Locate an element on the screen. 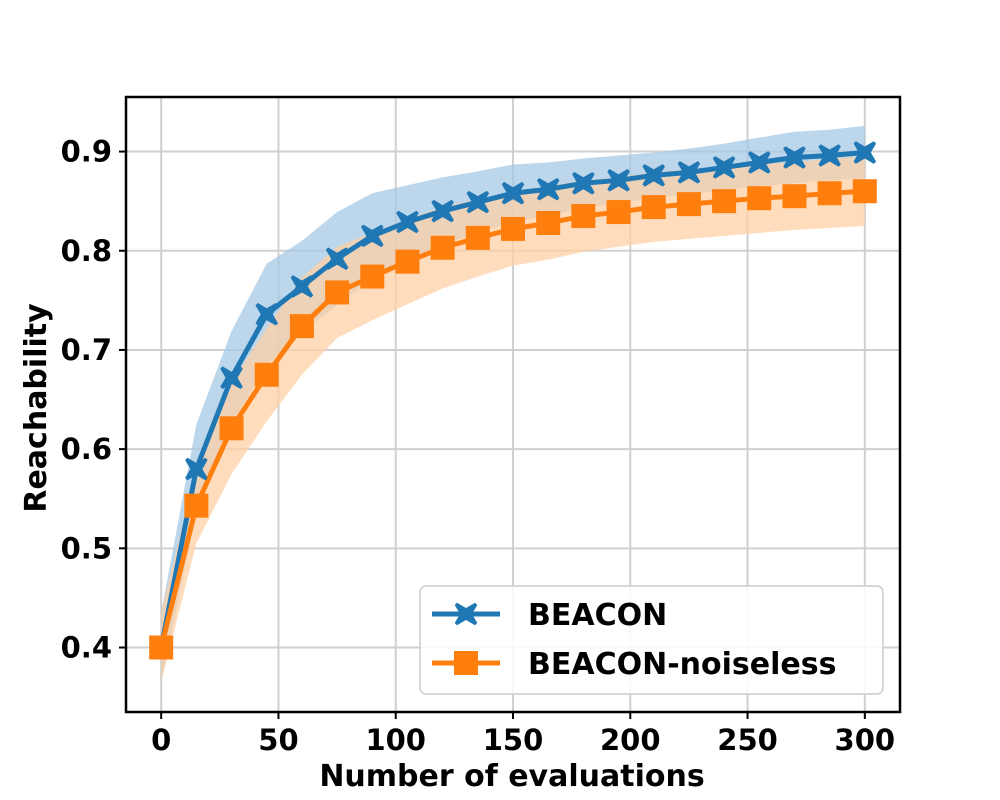 Image resolution: width=1000 pixels, height=800 pixels. y-tick-label: 0.8 is located at coordinates (86, 251).